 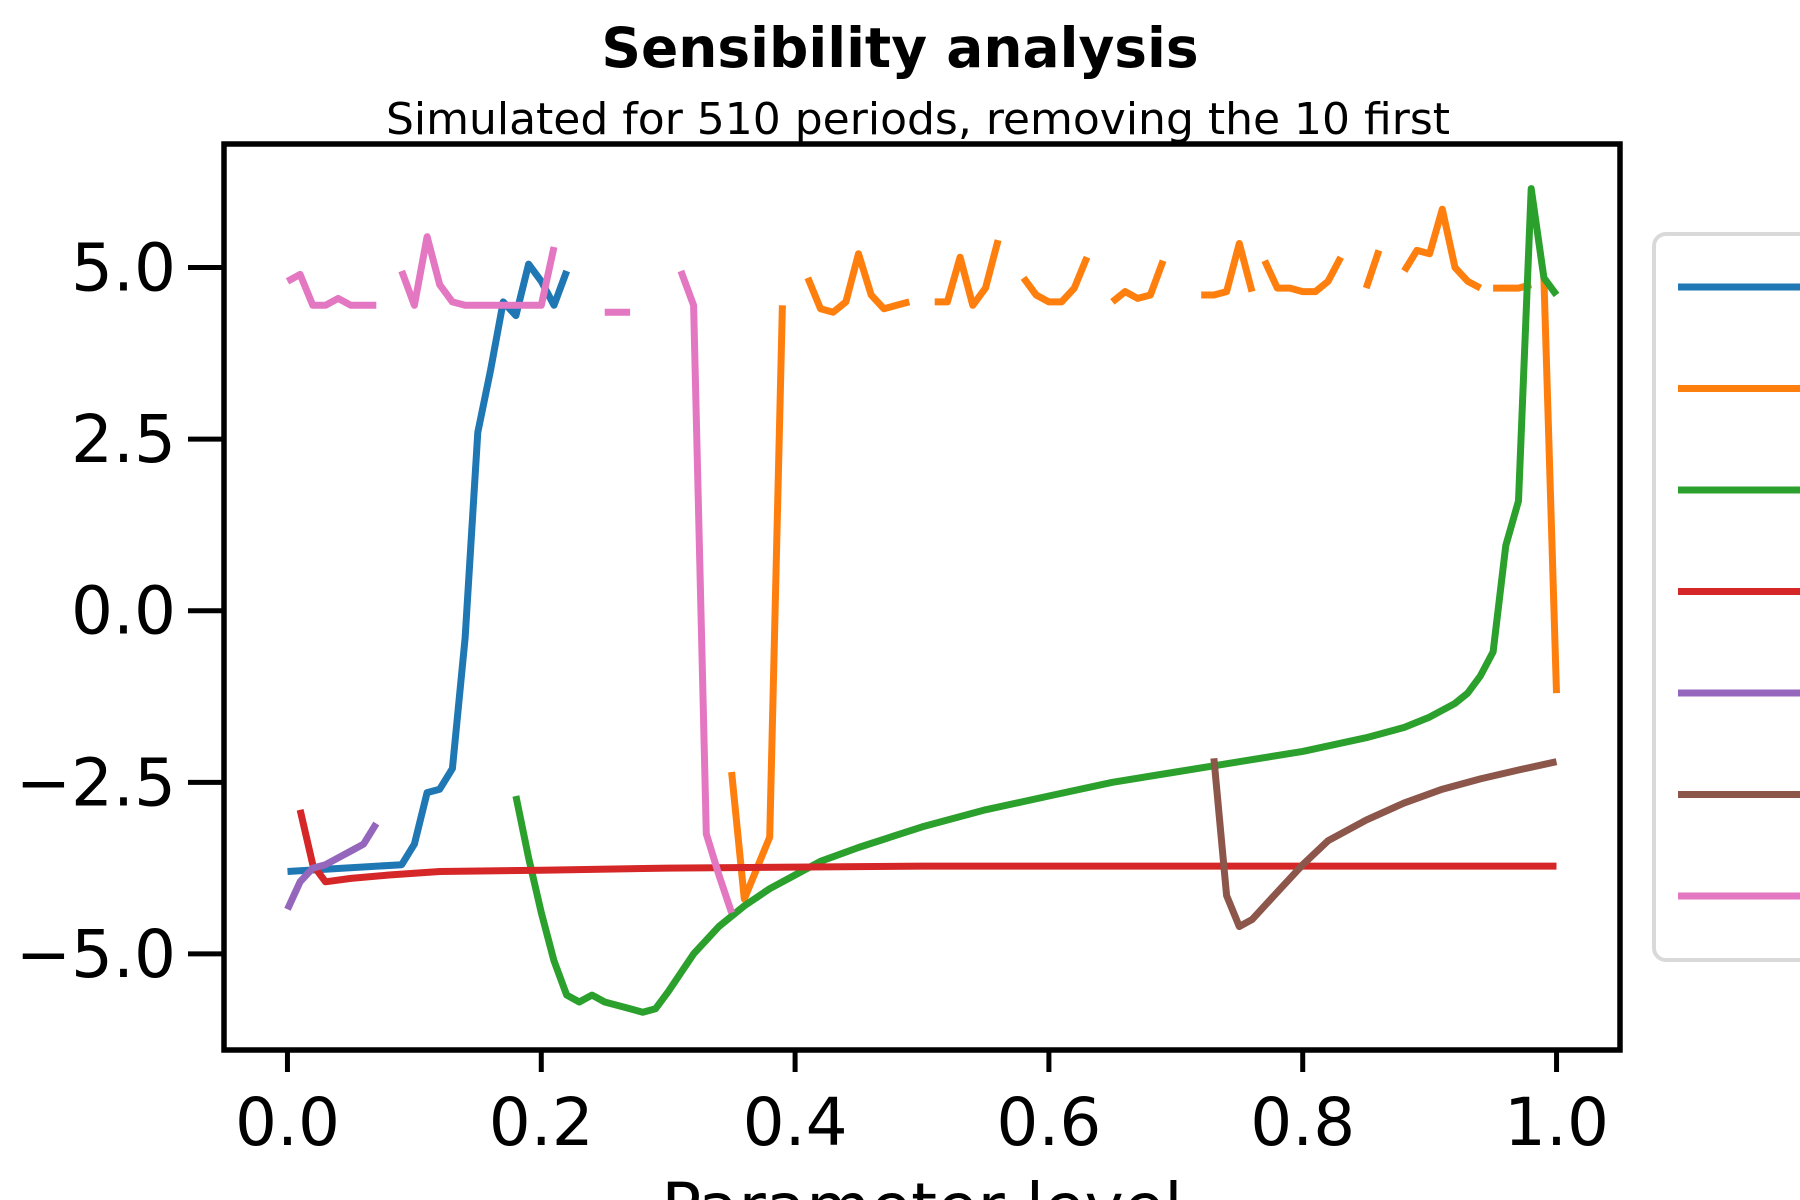 I want to click on y-tick-label: 0.0, so click(x=123, y=611).